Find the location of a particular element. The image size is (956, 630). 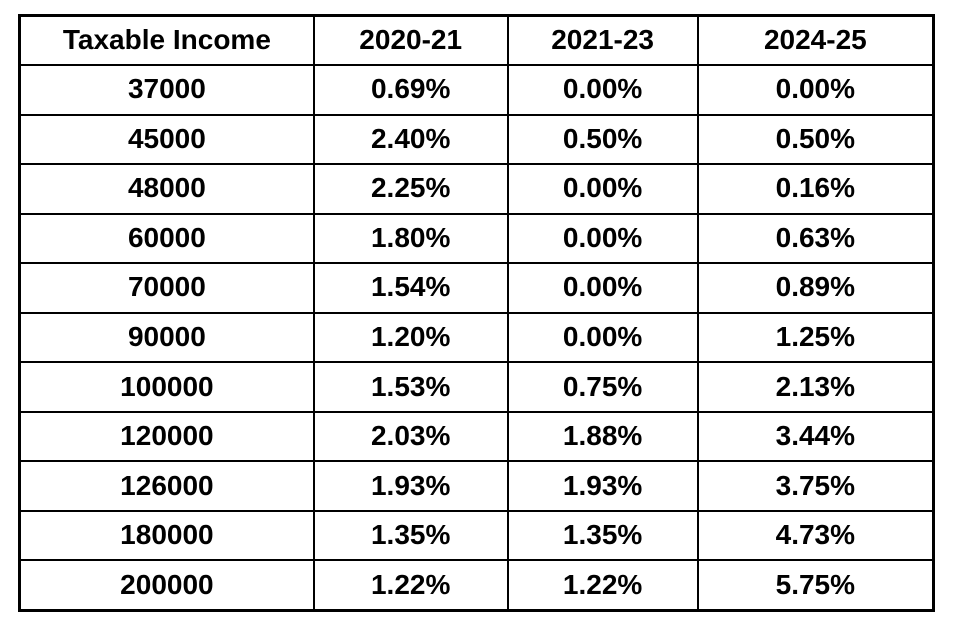

taxable-income-cell: 126000 is located at coordinates (166, 486).